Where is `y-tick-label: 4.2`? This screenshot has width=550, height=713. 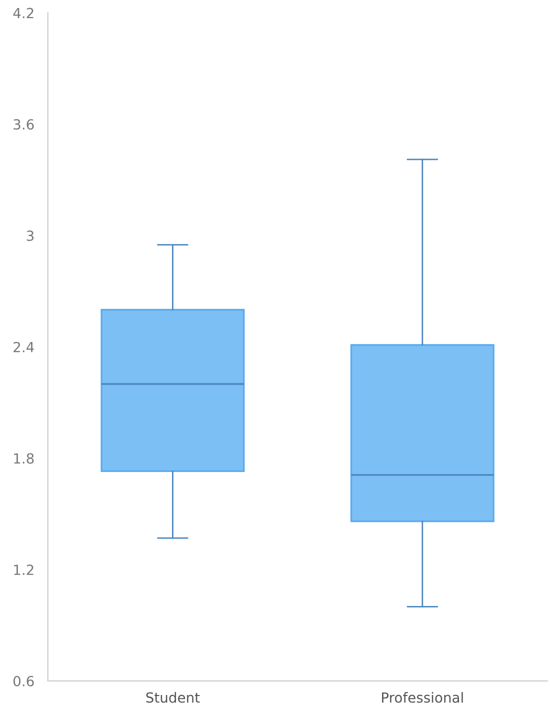
y-tick-label: 4.2 is located at coordinates (23, 13).